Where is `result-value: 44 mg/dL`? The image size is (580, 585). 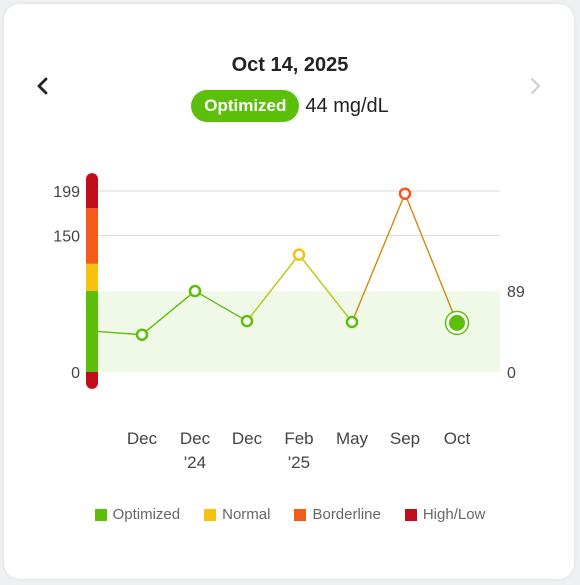 result-value: 44 mg/dL is located at coordinates (347, 105).